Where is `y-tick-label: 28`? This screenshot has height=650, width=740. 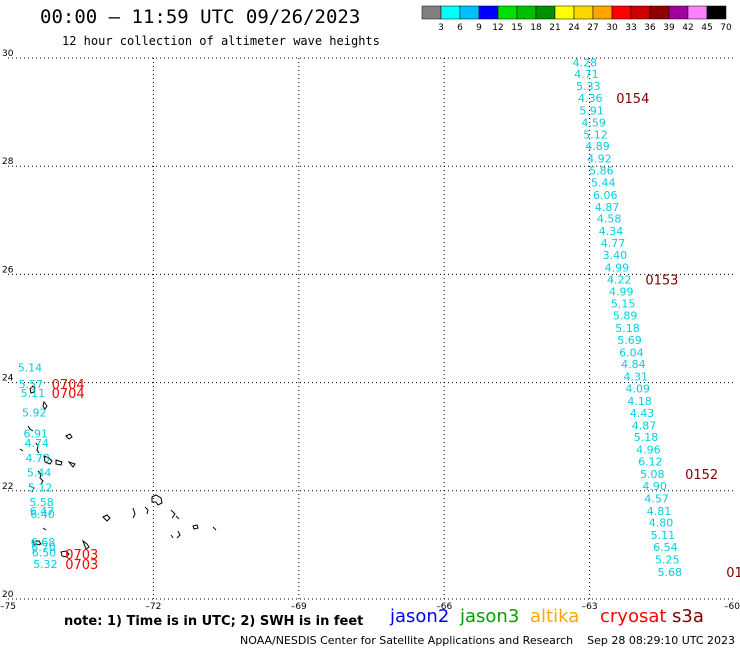 y-tick-label: 28 is located at coordinates (8, 162).